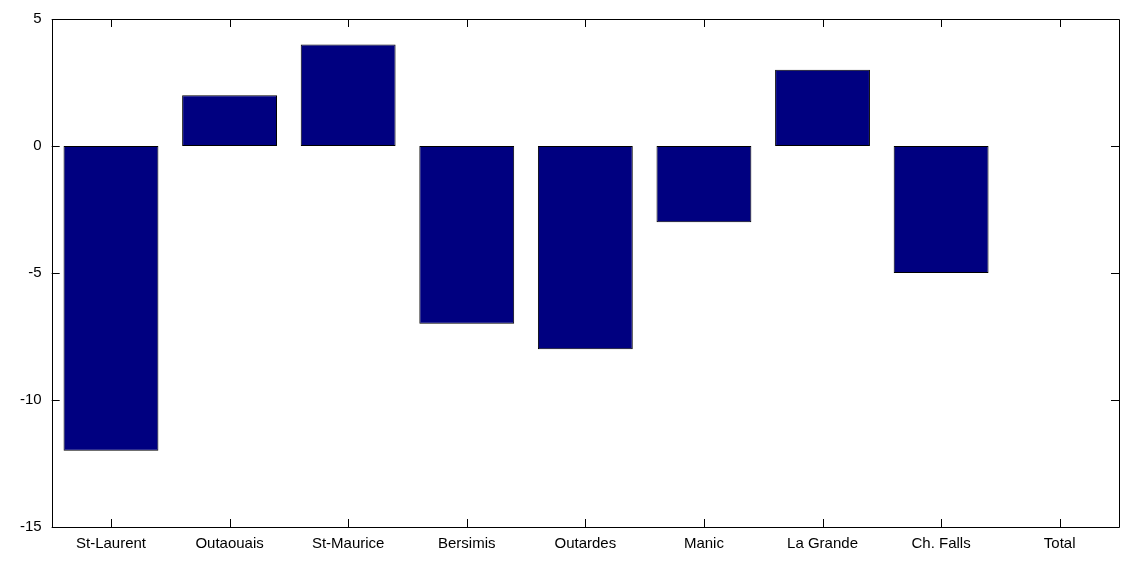 This screenshot has height=563, width=1132. What do you see at coordinates (585, 543) in the screenshot?
I see `x-tick-label: Outardes` at bounding box center [585, 543].